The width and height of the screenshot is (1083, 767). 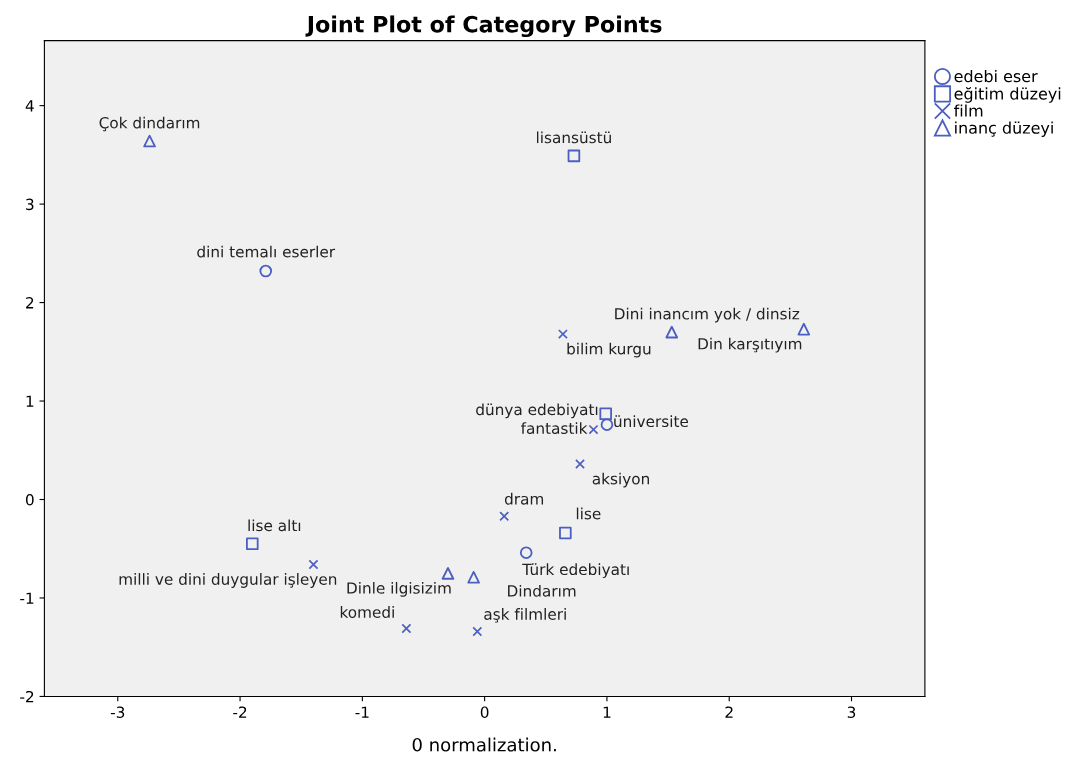 What do you see at coordinates (707, 315) in the screenshot?
I see `annotation: Dini inancım yok / dinsiz` at bounding box center [707, 315].